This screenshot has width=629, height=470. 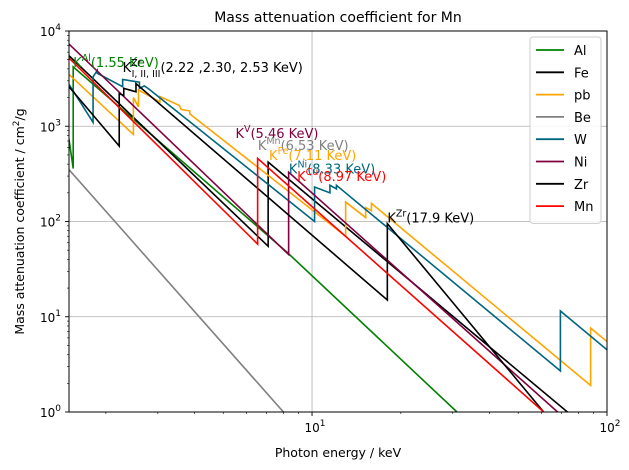 What do you see at coordinates (303, 145) in the screenshot?
I see `annotation-mn: KMn(6.53 KeV)` at bounding box center [303, 145].